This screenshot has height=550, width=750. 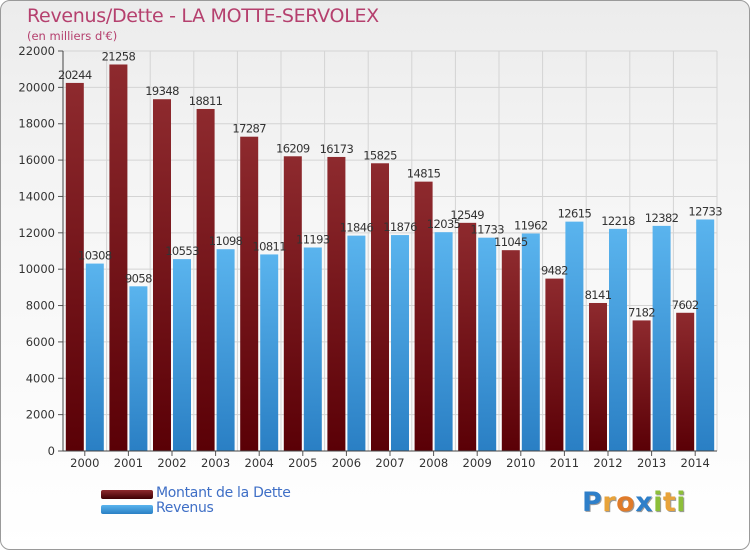 I want to click on data-label-revenus-2009: 11733, so click(x=487, y=230).